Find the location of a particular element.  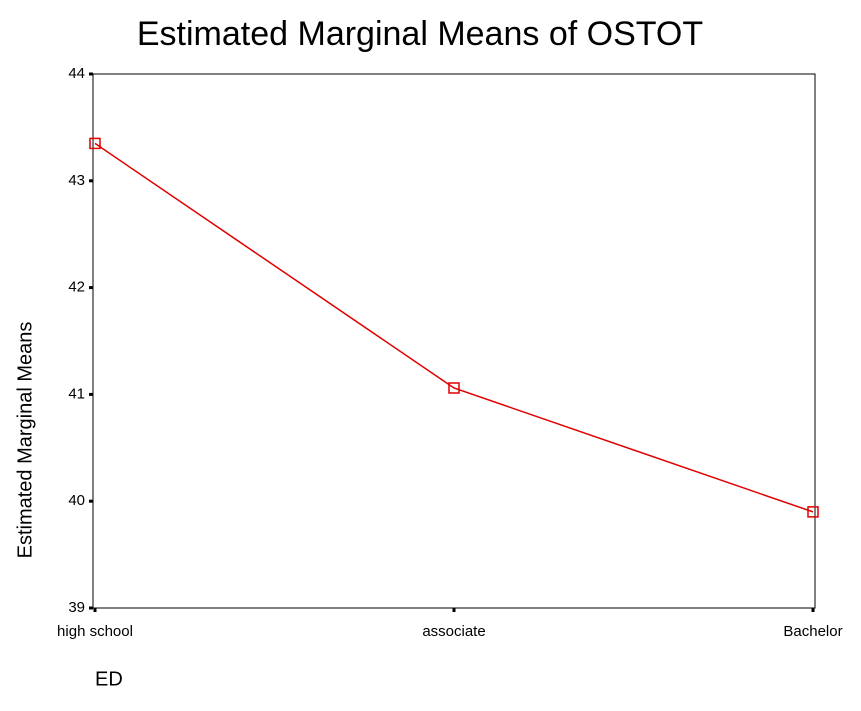

x-tick-label: high school is located at coordinates (95, 631).